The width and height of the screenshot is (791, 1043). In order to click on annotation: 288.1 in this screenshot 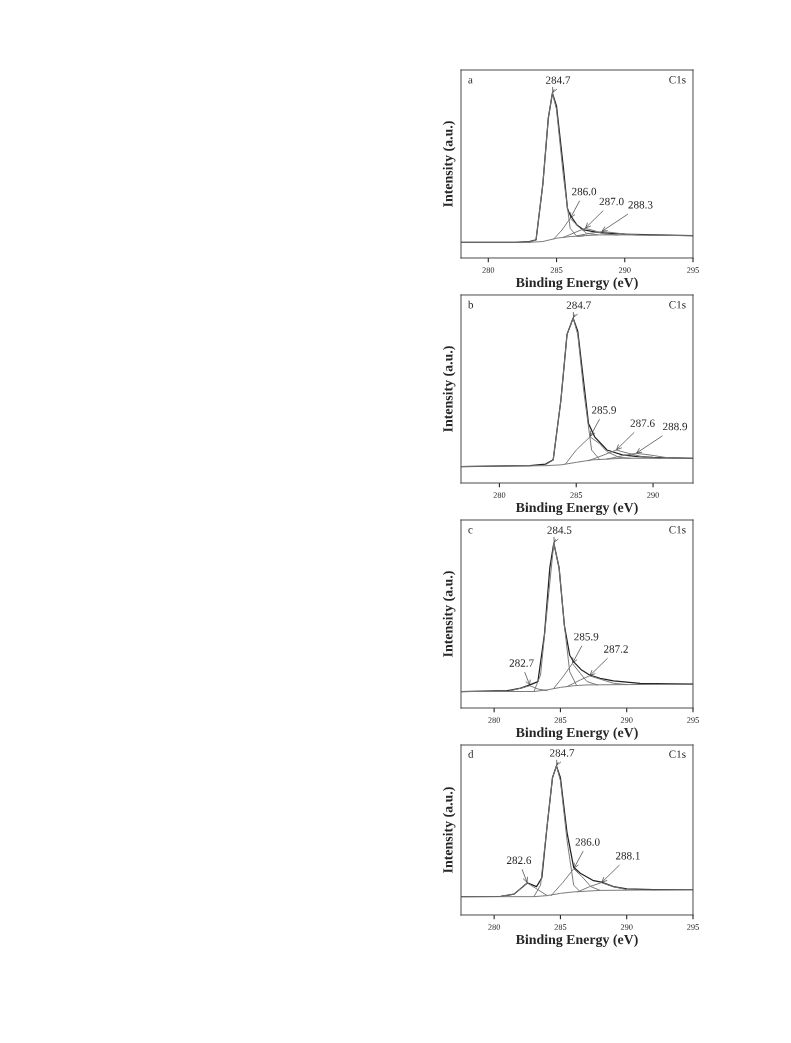, I will do `click(627, 856)`.